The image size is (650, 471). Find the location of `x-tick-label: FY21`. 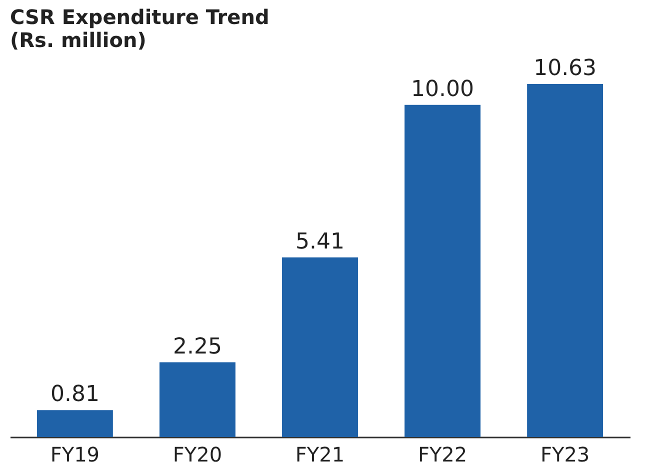

x-tick-label: FY21 is located at coordinates (320, 454).